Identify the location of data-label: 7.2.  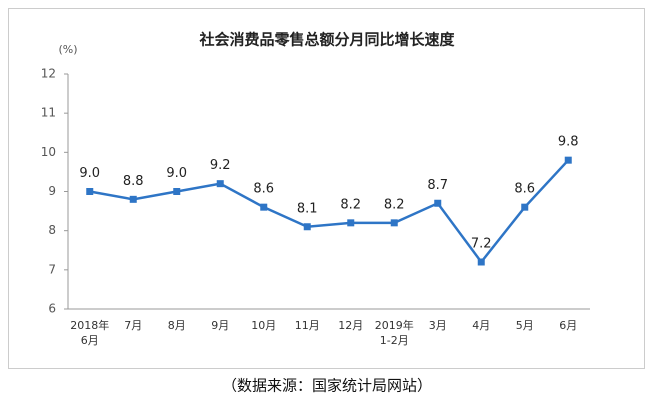
(481, 244).